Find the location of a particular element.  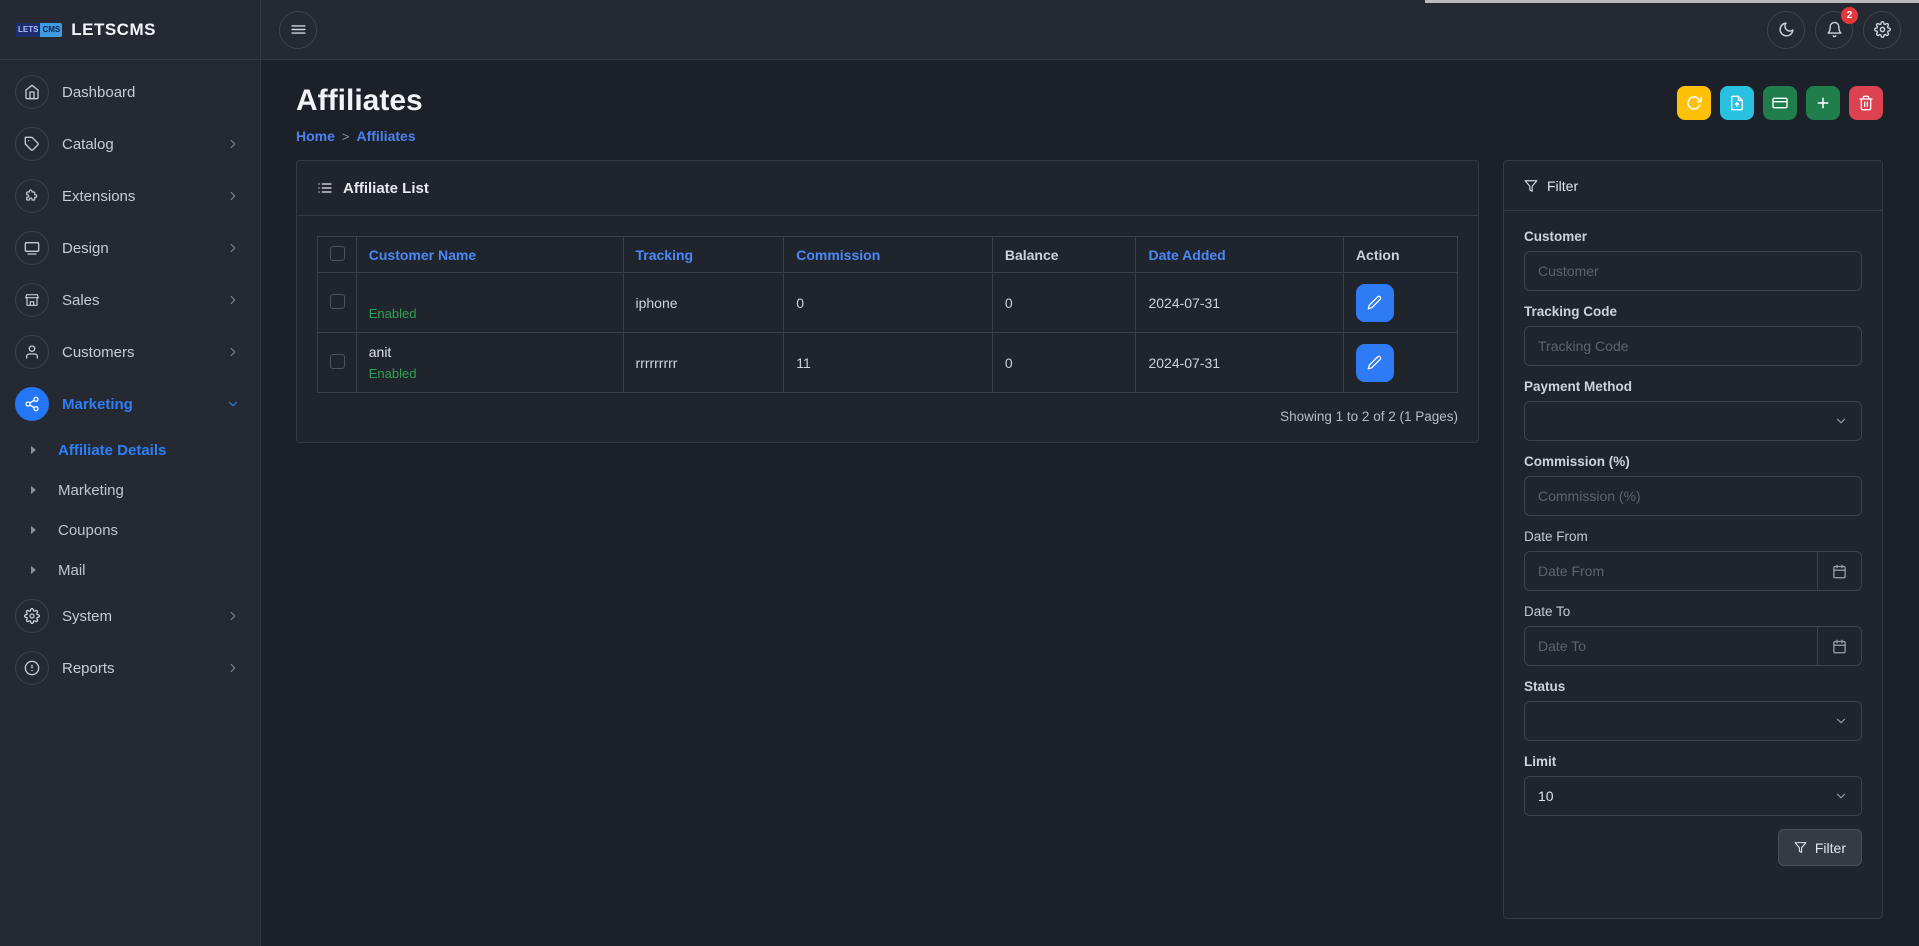

action-header: Action is located at coordinates (1400, 254).